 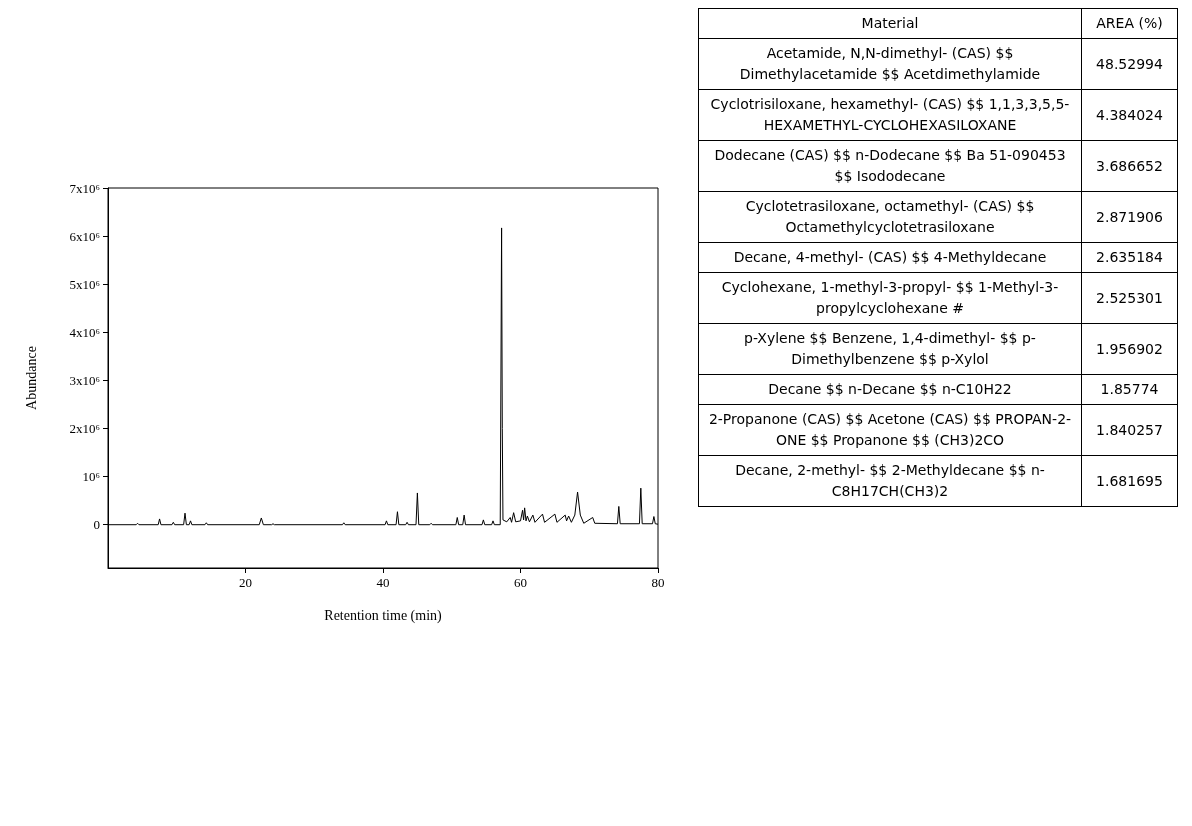 I want to click on x-tick-label: 80, so click(x=658, y=582).